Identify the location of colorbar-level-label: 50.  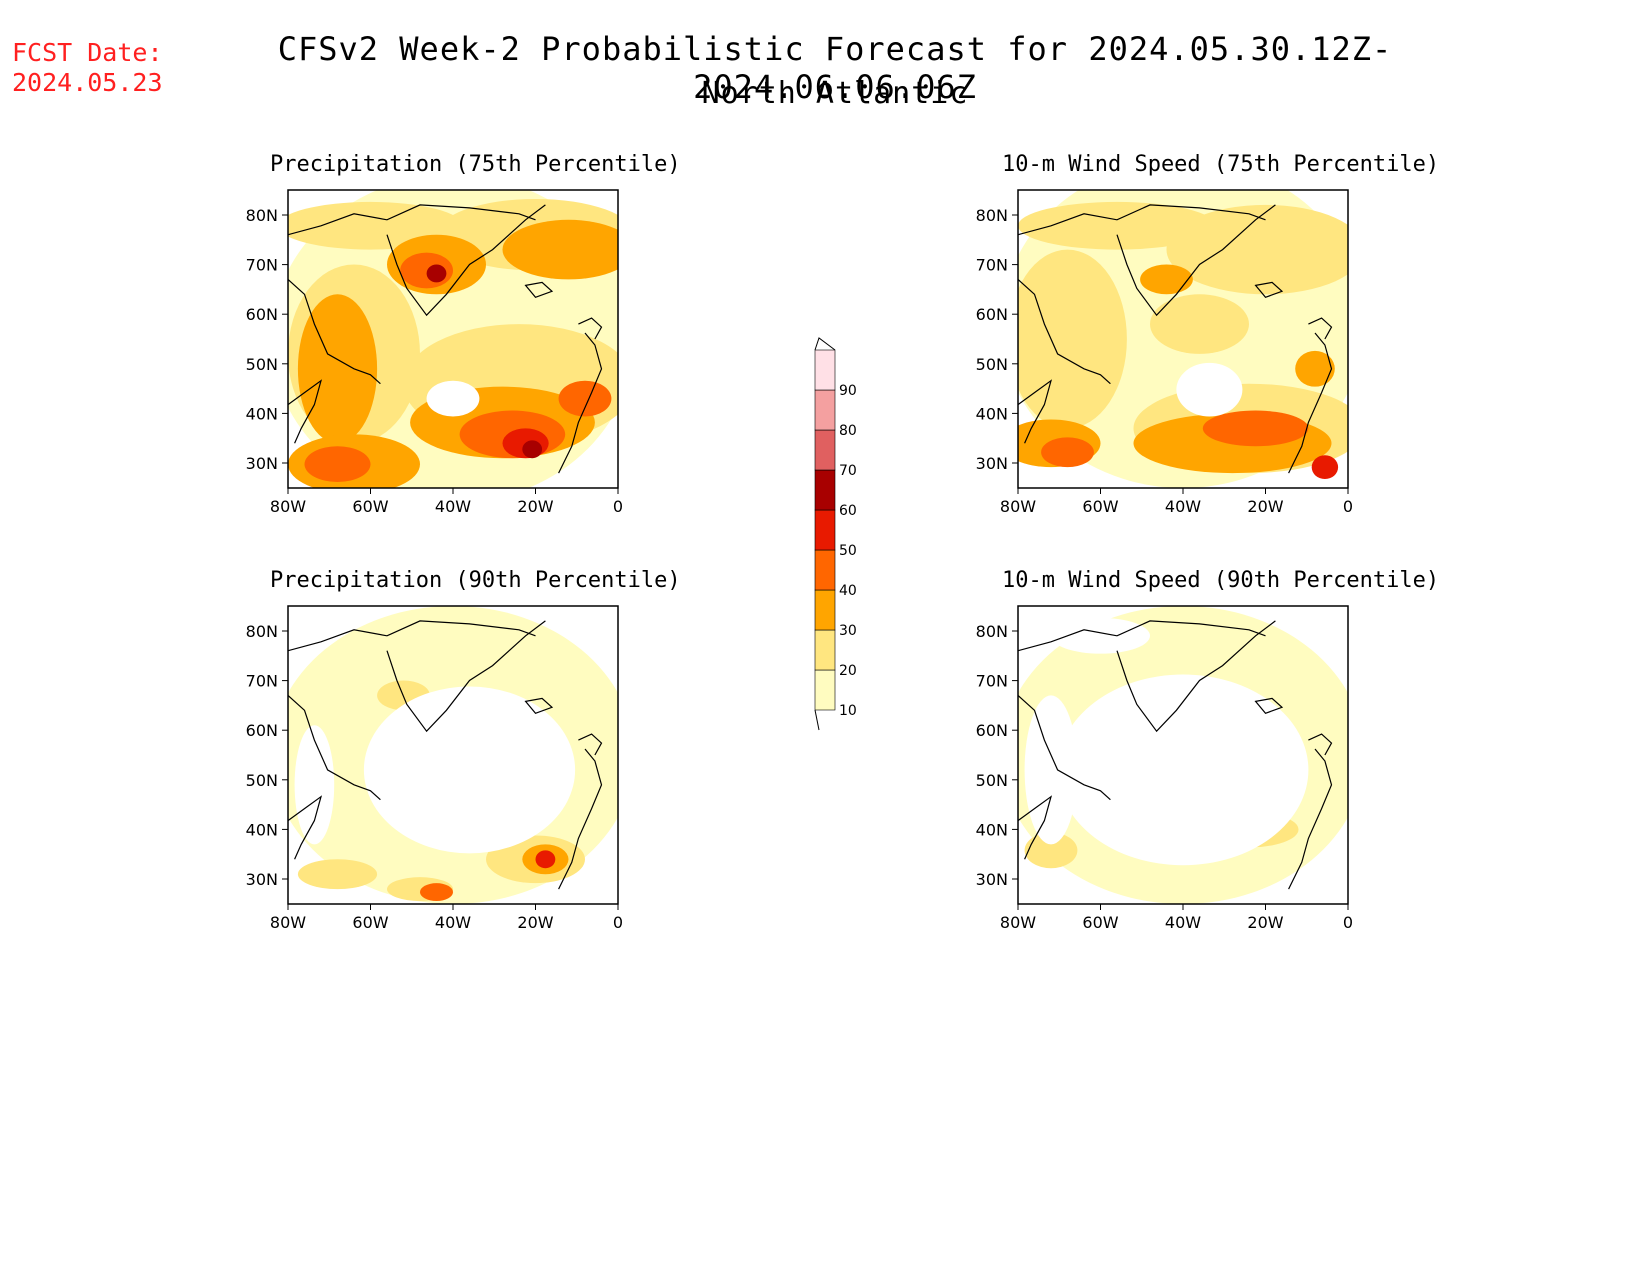
(848, 551).